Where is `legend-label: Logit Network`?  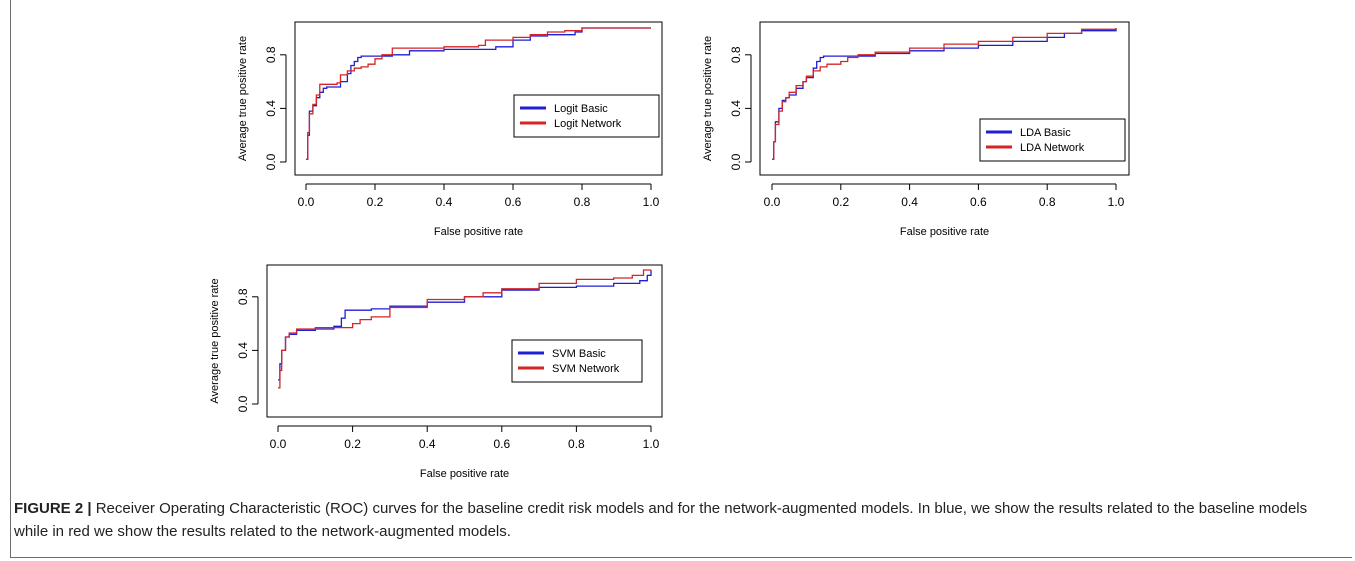 legend-label: Logit Network is located at coordinates (588, 124).